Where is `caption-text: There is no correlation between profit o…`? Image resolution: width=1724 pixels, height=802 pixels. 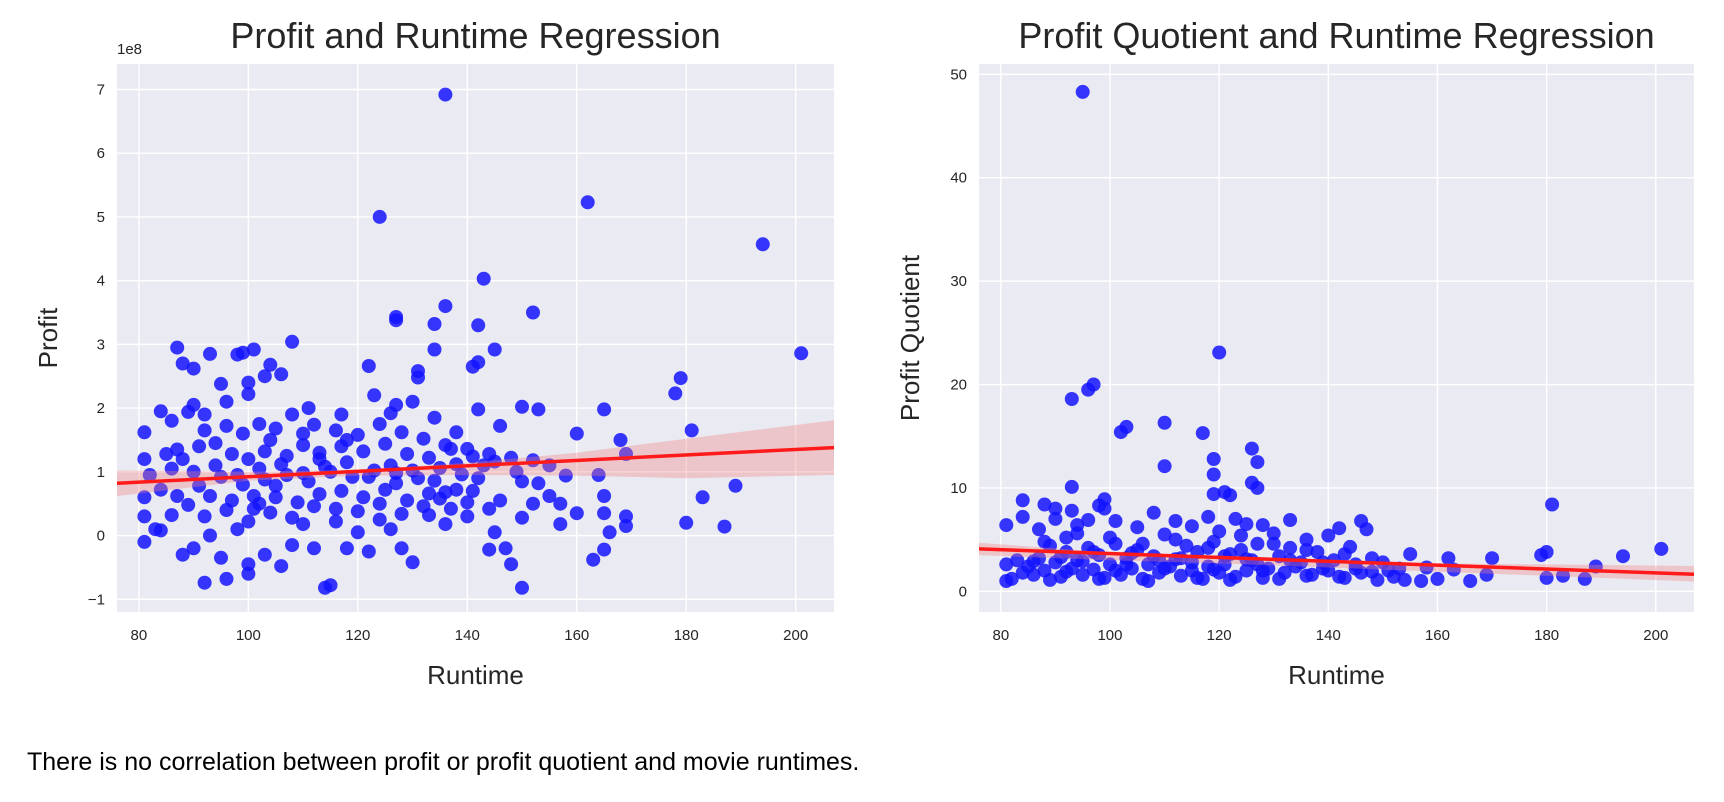
caption-text: There is no correlation between profit o… is located at coordinates (443, 762).